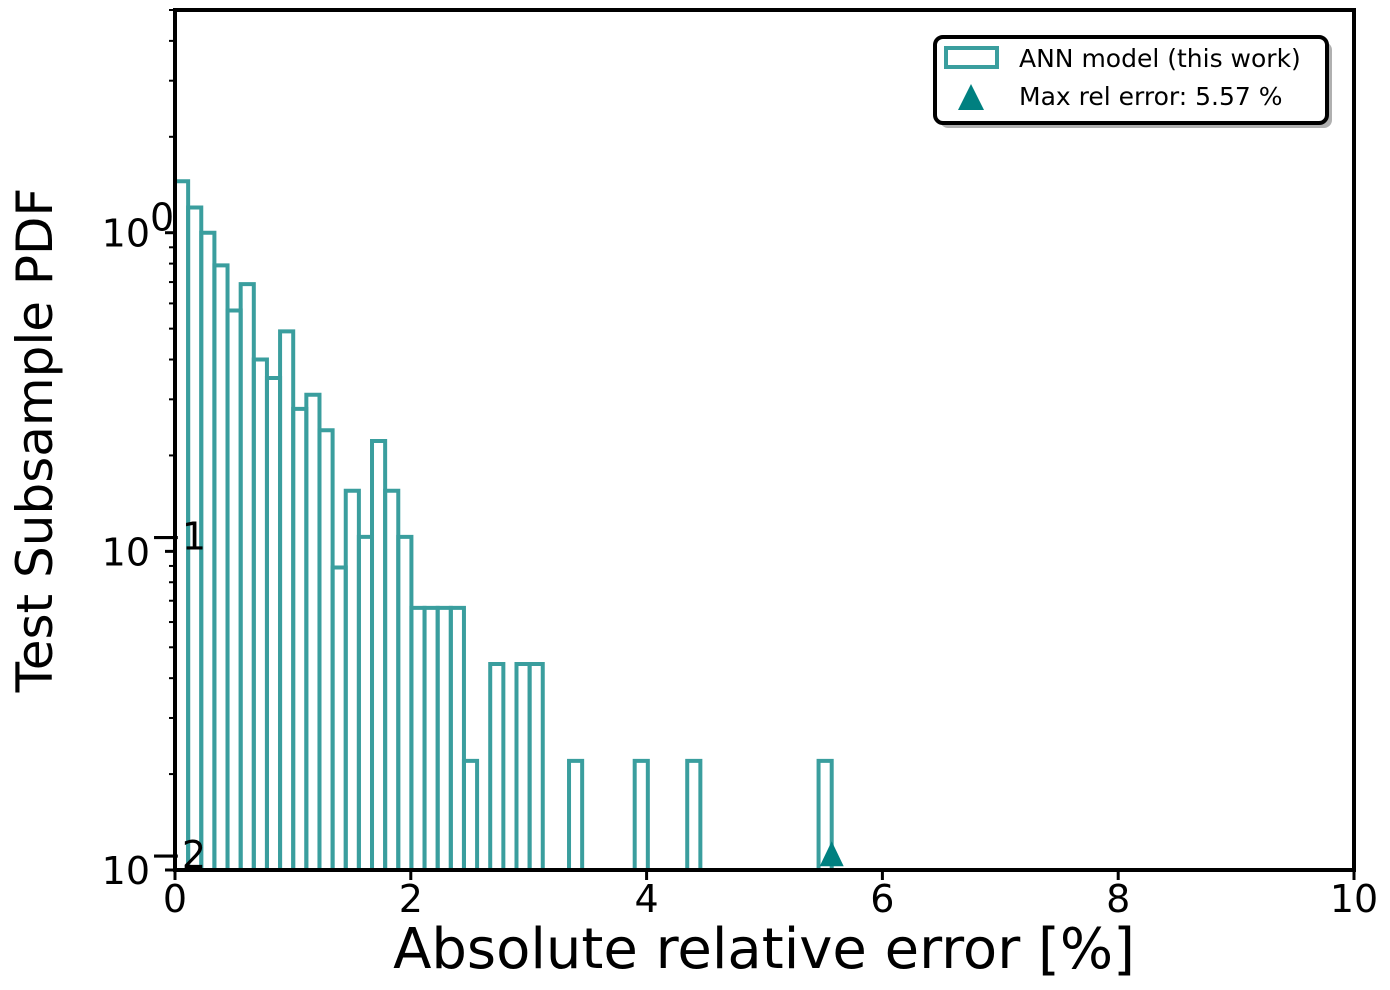 The image size is (1390, 990). What do you see at coordinates (178, 855) in the screenshot?
I see `y-tick-exponent: −2` at bounding box center [178, 855].